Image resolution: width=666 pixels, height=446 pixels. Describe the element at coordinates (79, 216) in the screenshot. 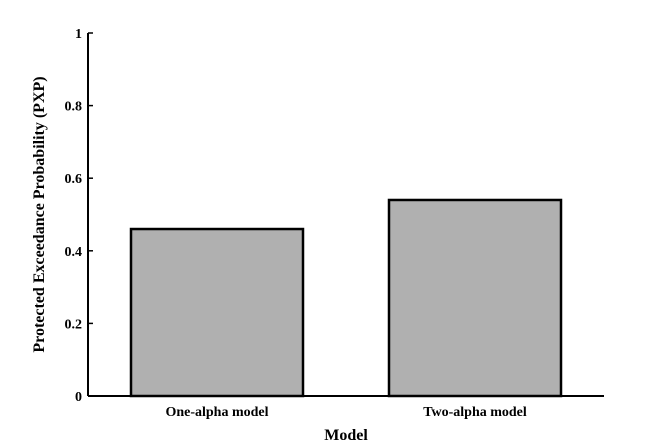

I see `y-ticks-group: 0 0.2 0.4 0.6 0.8 1` at that location.